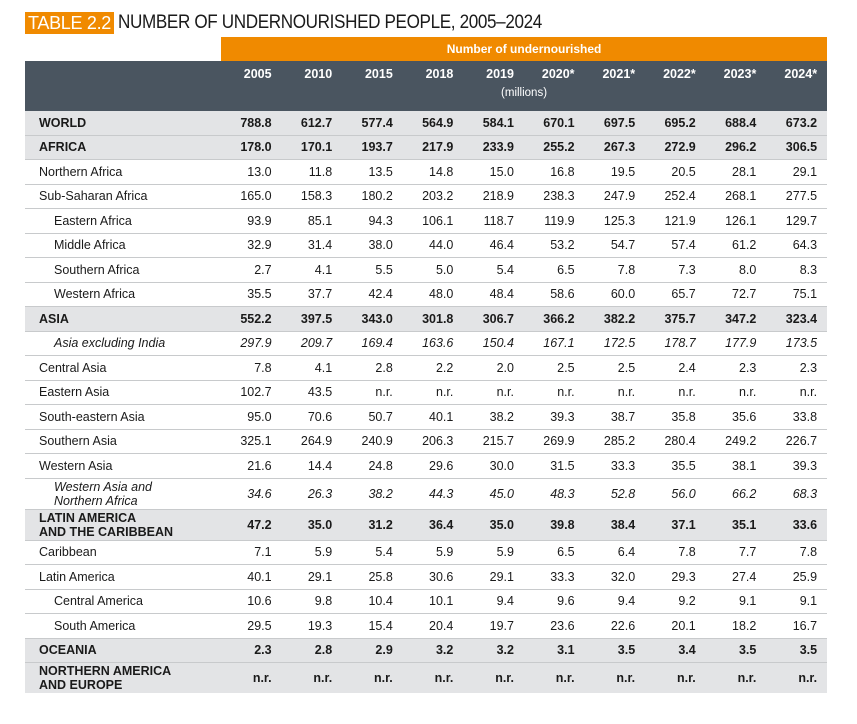  I want to click on value-cell: 695.2, so click(675, 123).